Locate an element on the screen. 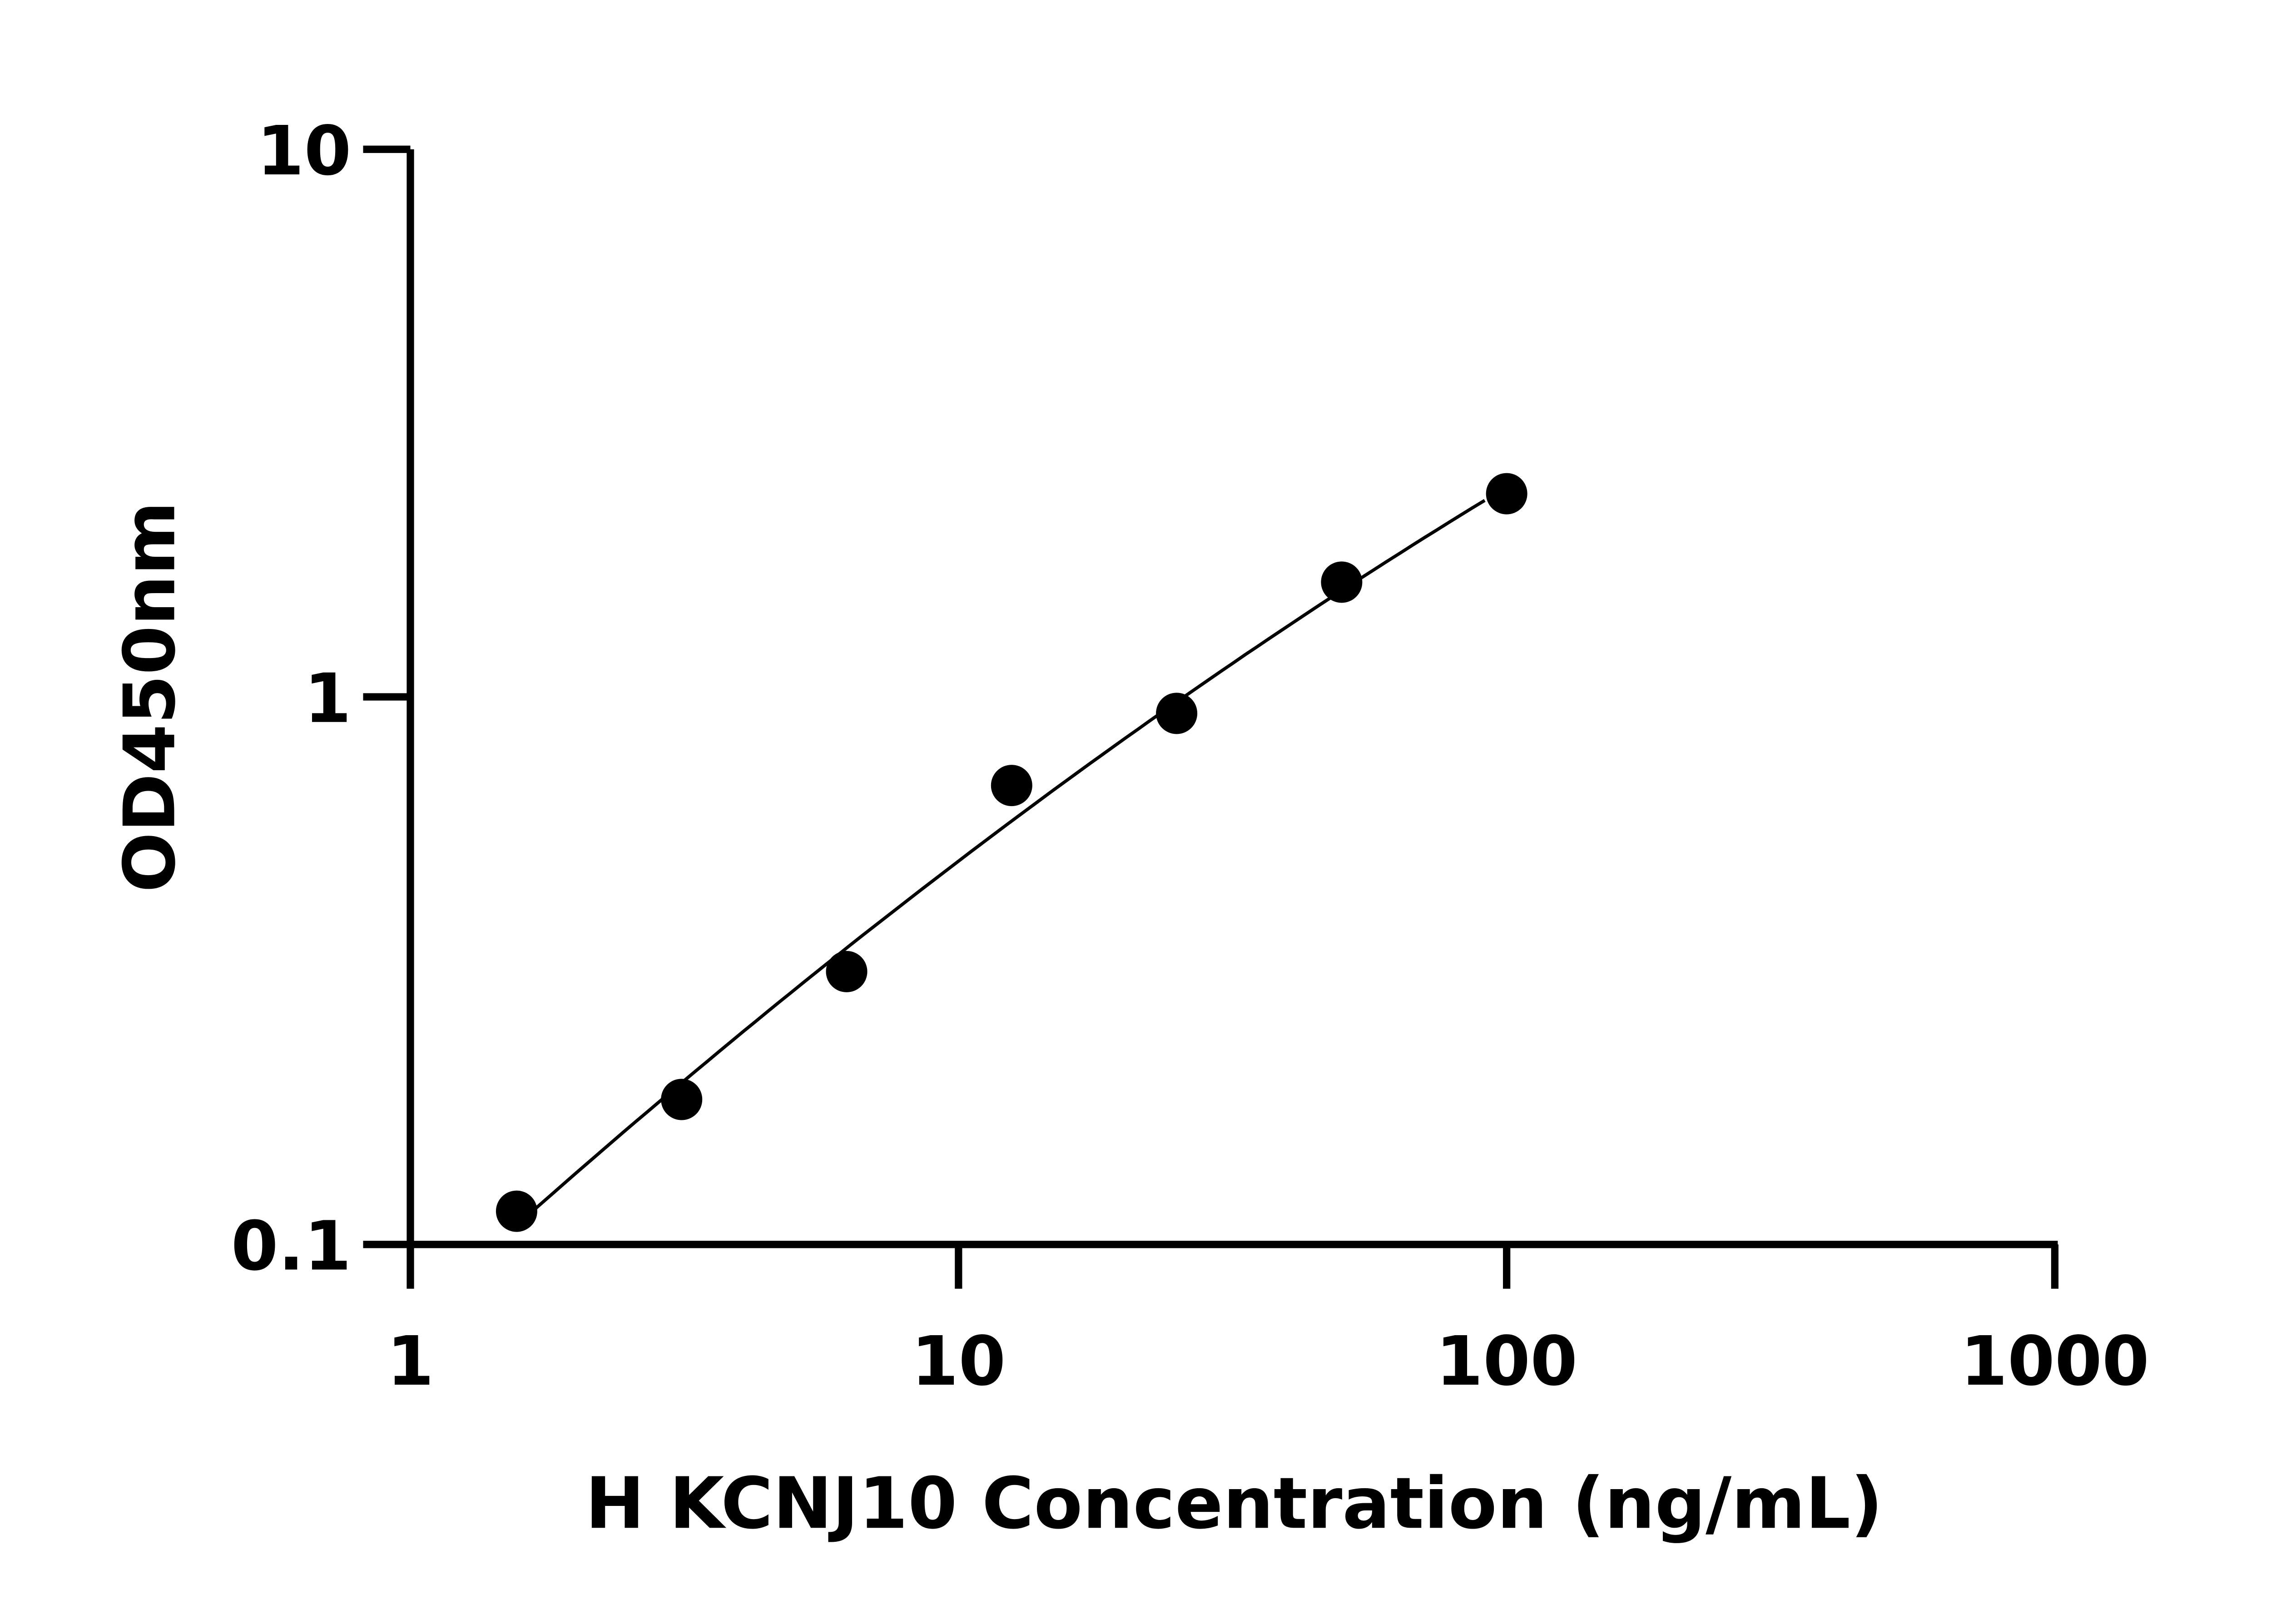 Image resolution: width=2271 pixels, height=1624 pixels. y-axis-label: OD450nm is located at coordinates (150, 696).